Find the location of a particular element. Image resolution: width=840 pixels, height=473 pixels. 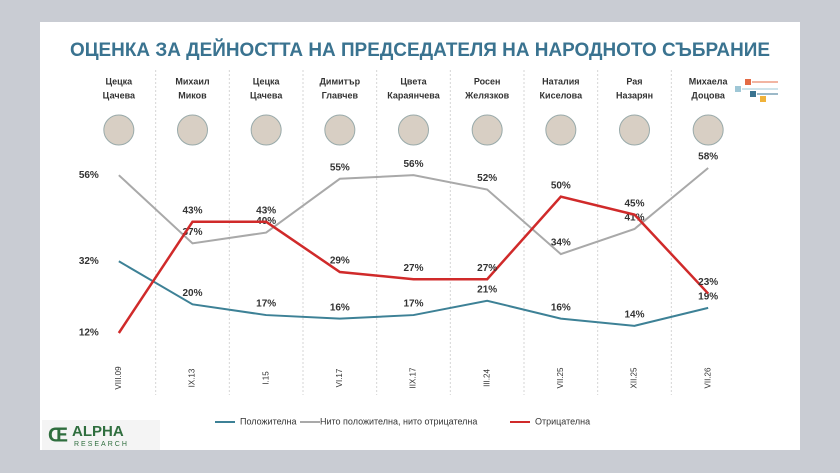

speaker-name: Киселова is located at coordinates (562, 95).